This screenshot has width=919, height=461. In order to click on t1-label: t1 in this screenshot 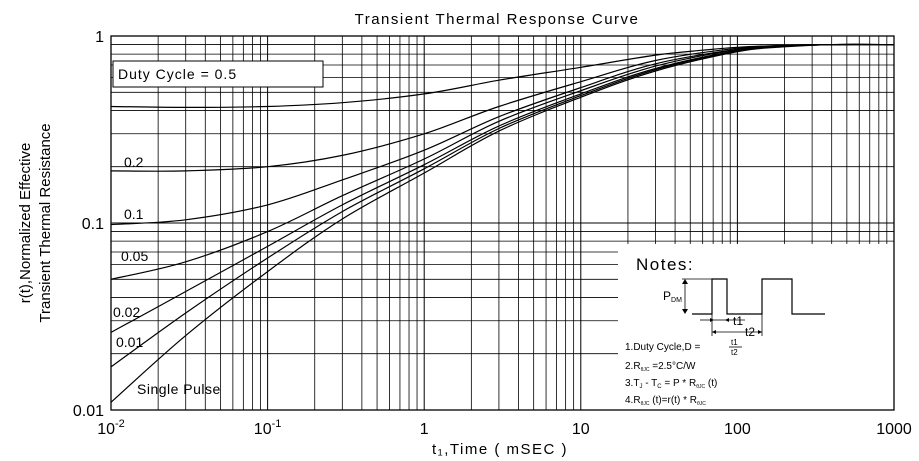, I will do `click(738, 321)`.